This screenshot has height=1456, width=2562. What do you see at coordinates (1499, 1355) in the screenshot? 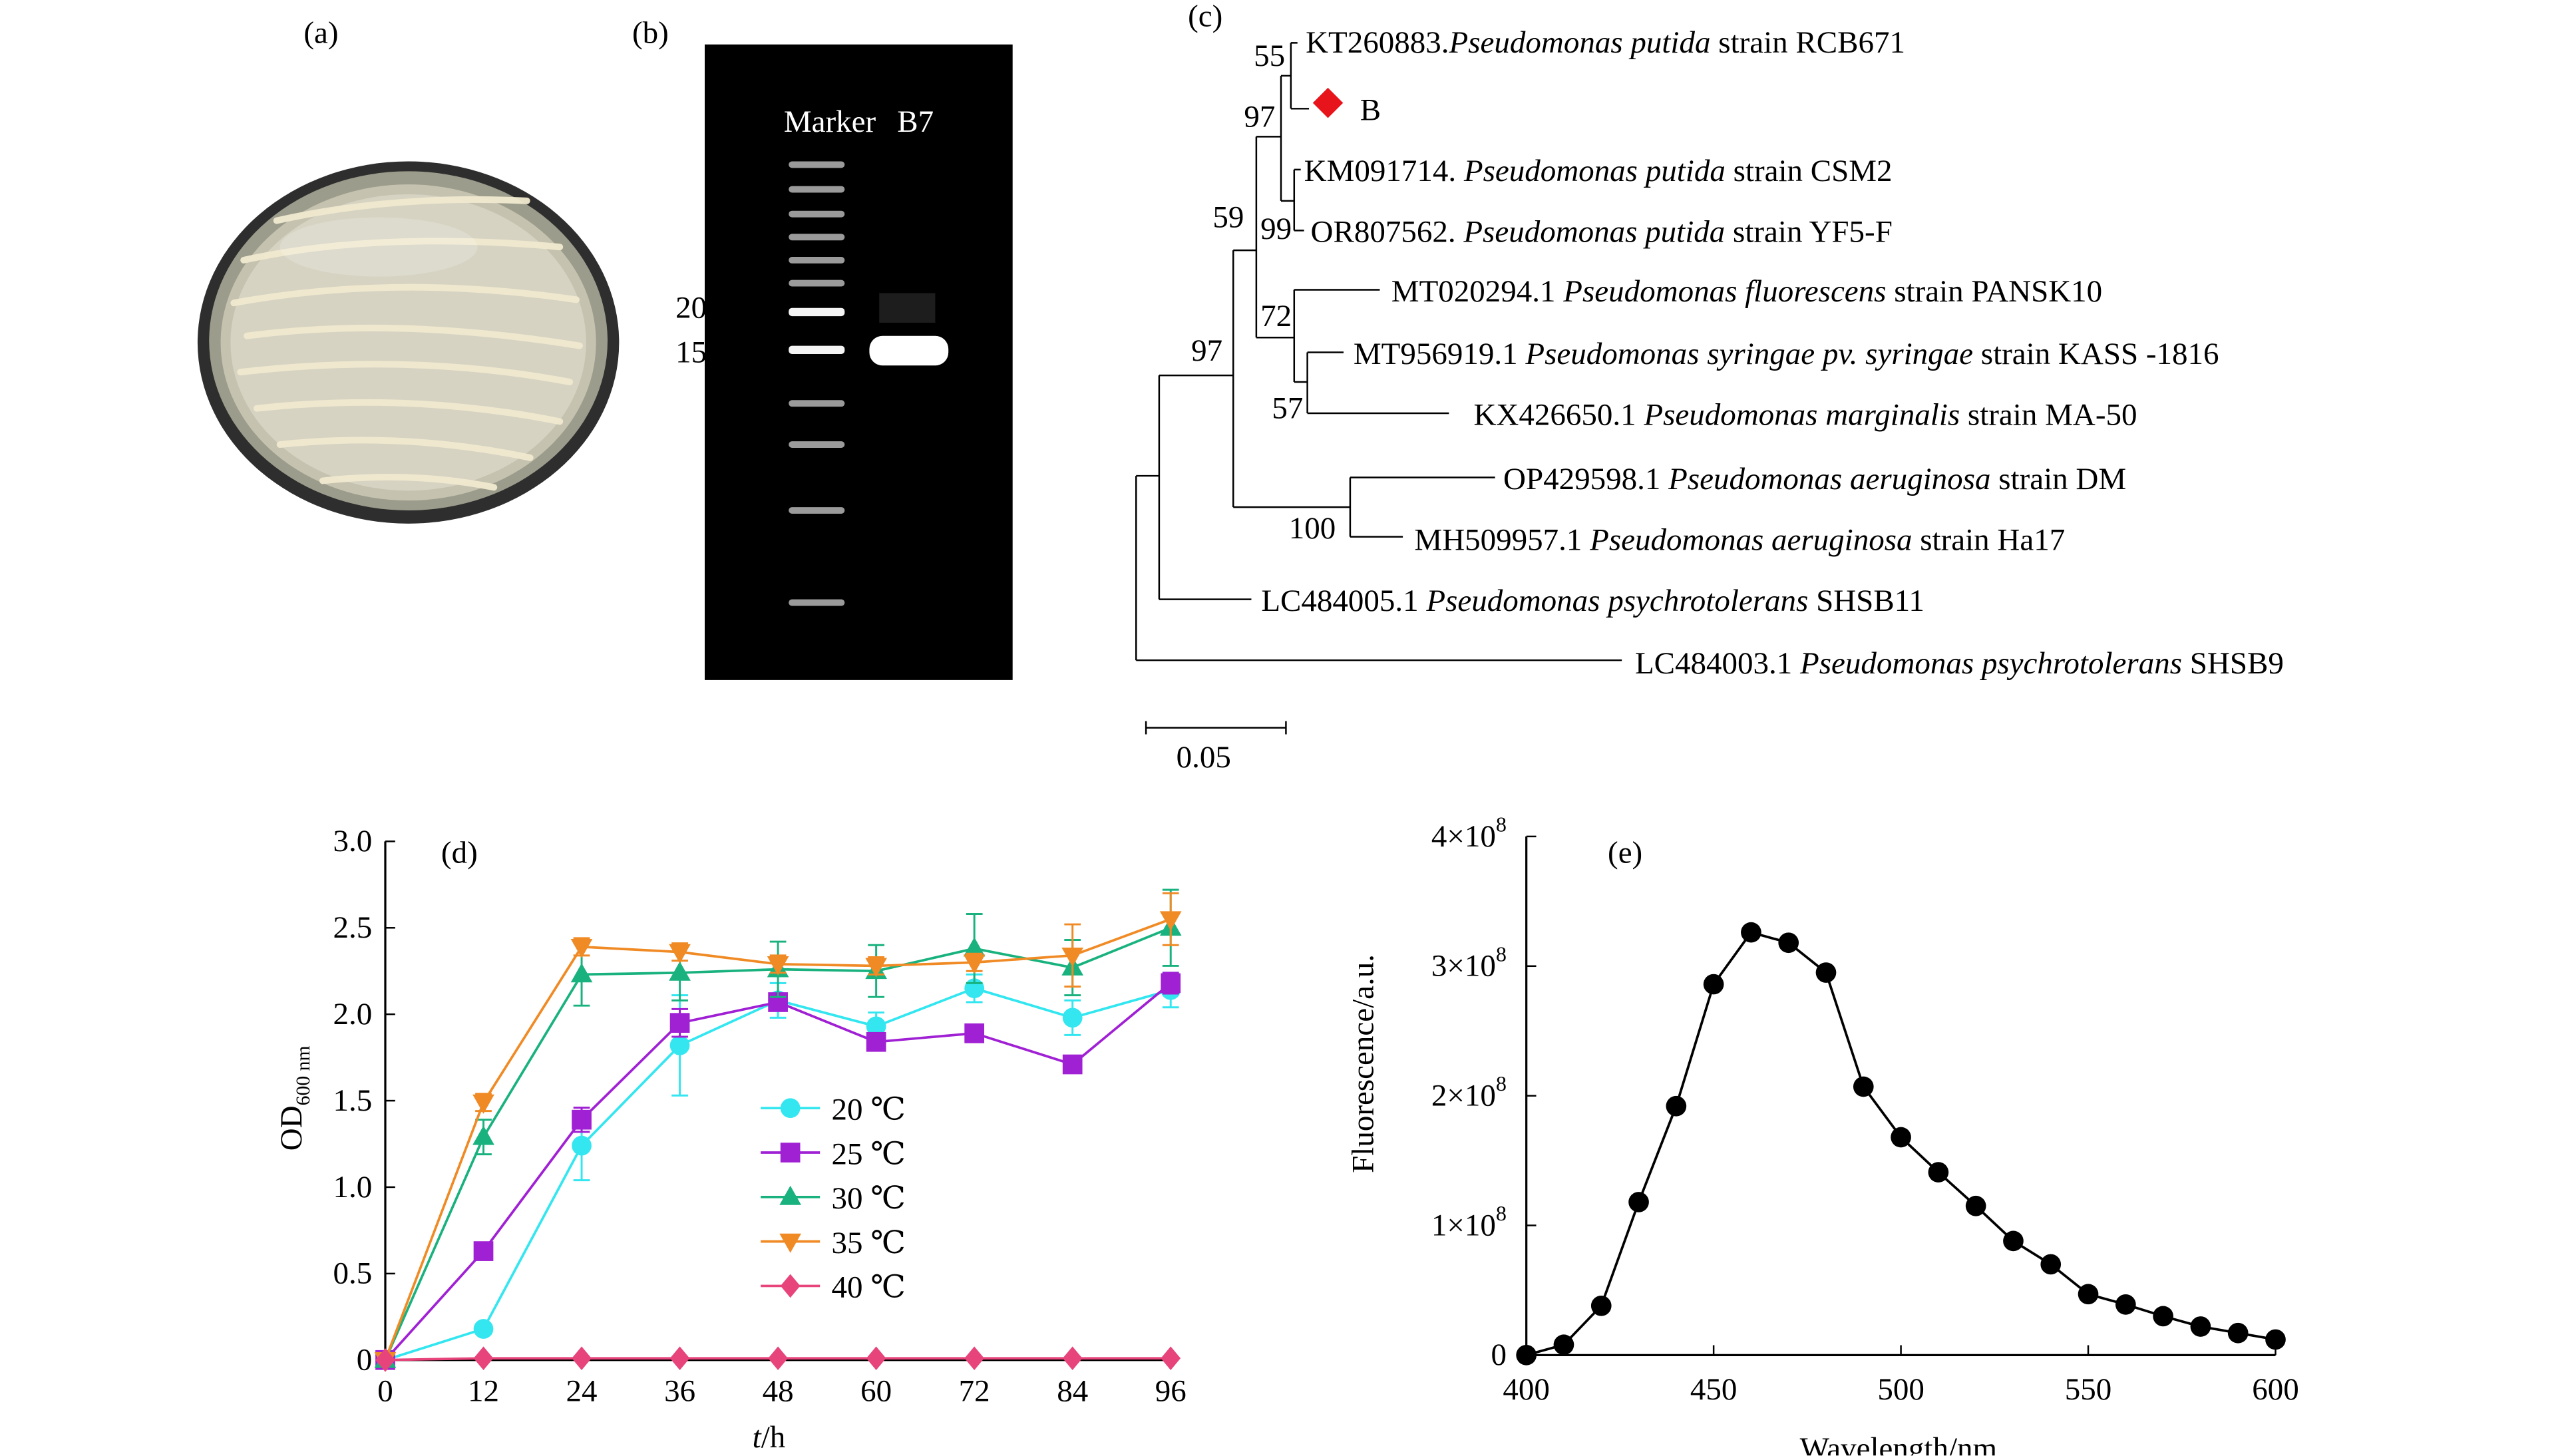
I see `y-tick-coef: 0` at bounding box center [1499, 1355].